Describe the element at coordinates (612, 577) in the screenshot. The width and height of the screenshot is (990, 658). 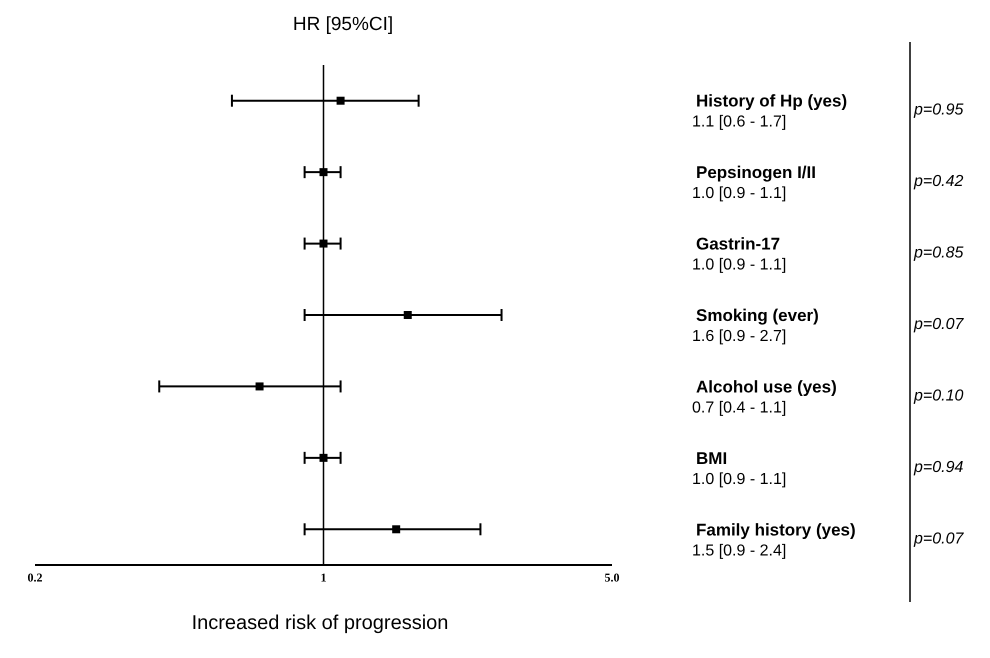
I see `x-tick-label: 5.0` at that location.